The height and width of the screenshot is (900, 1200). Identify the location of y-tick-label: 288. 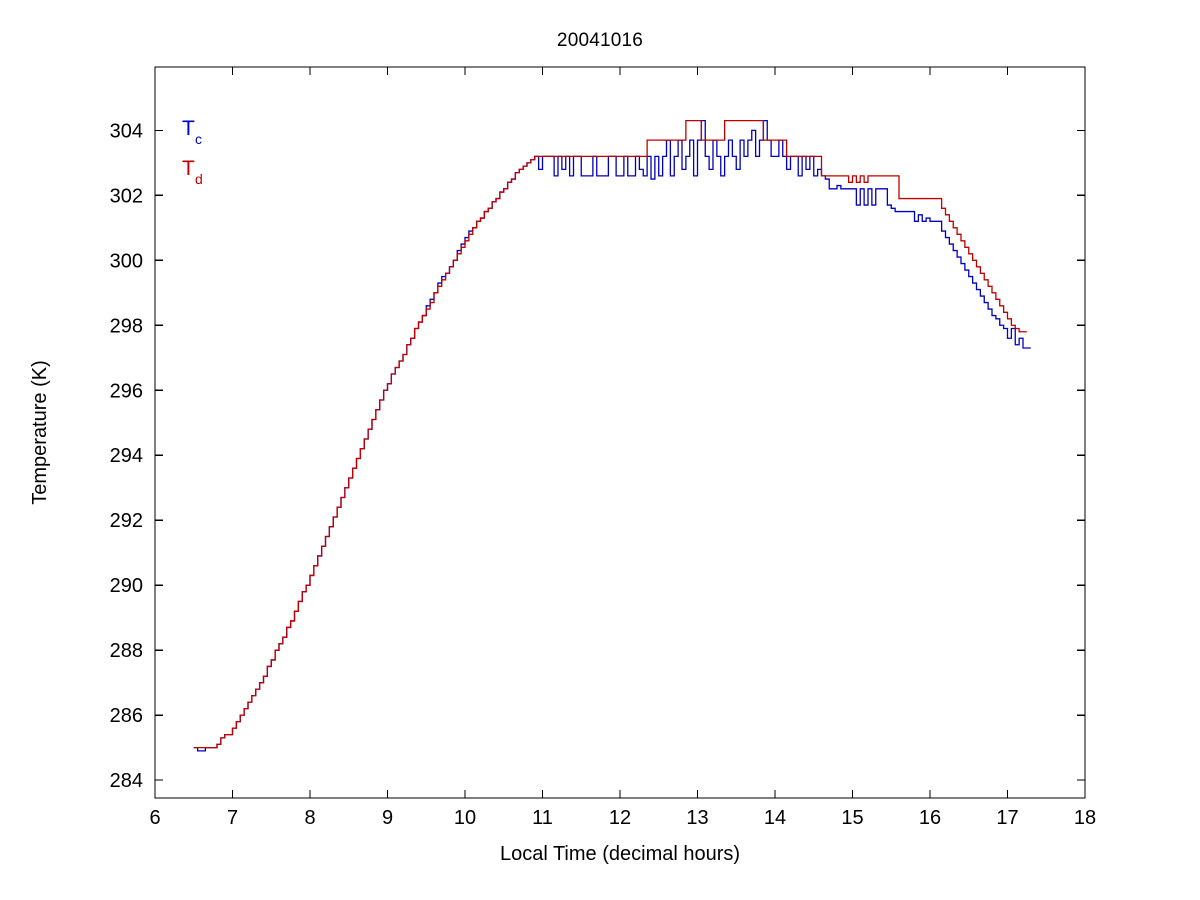
(126, 651).